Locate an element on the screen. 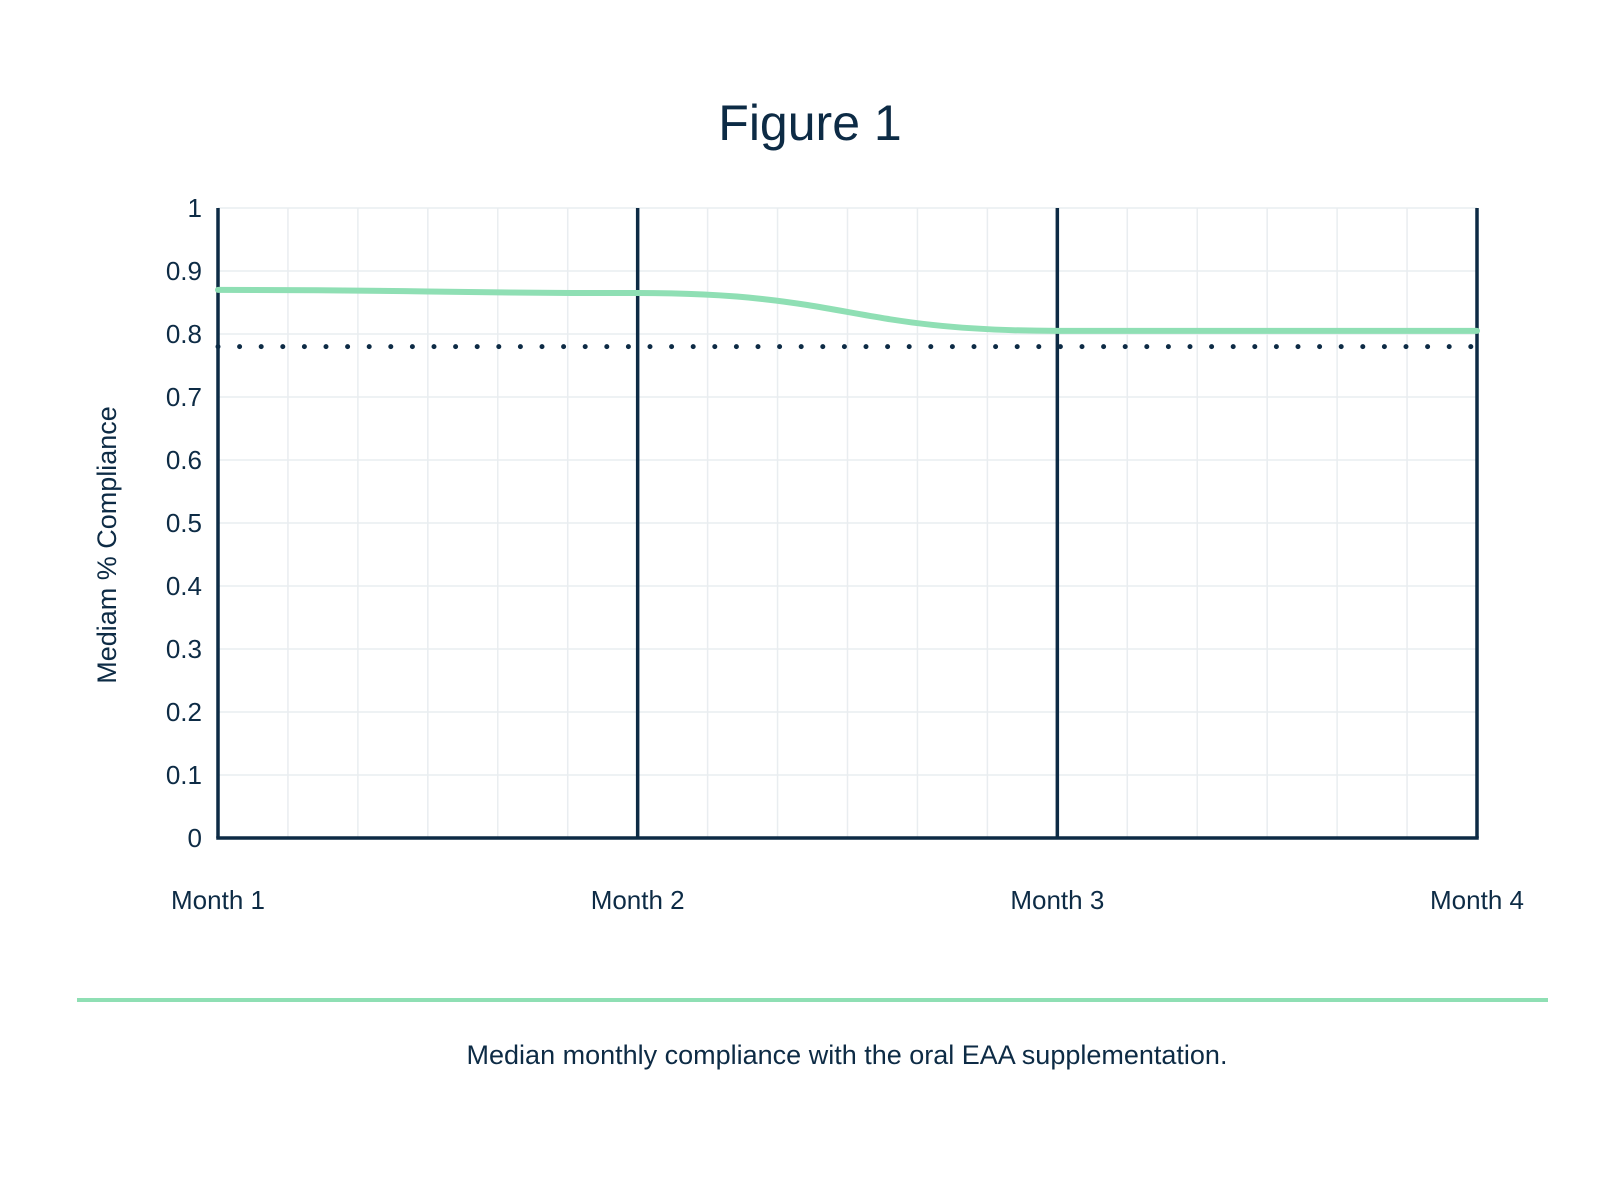 The width and height of the screenshot is (1615, 1179). y-tick-label: 0.7 is located at coordinates (184, 397).